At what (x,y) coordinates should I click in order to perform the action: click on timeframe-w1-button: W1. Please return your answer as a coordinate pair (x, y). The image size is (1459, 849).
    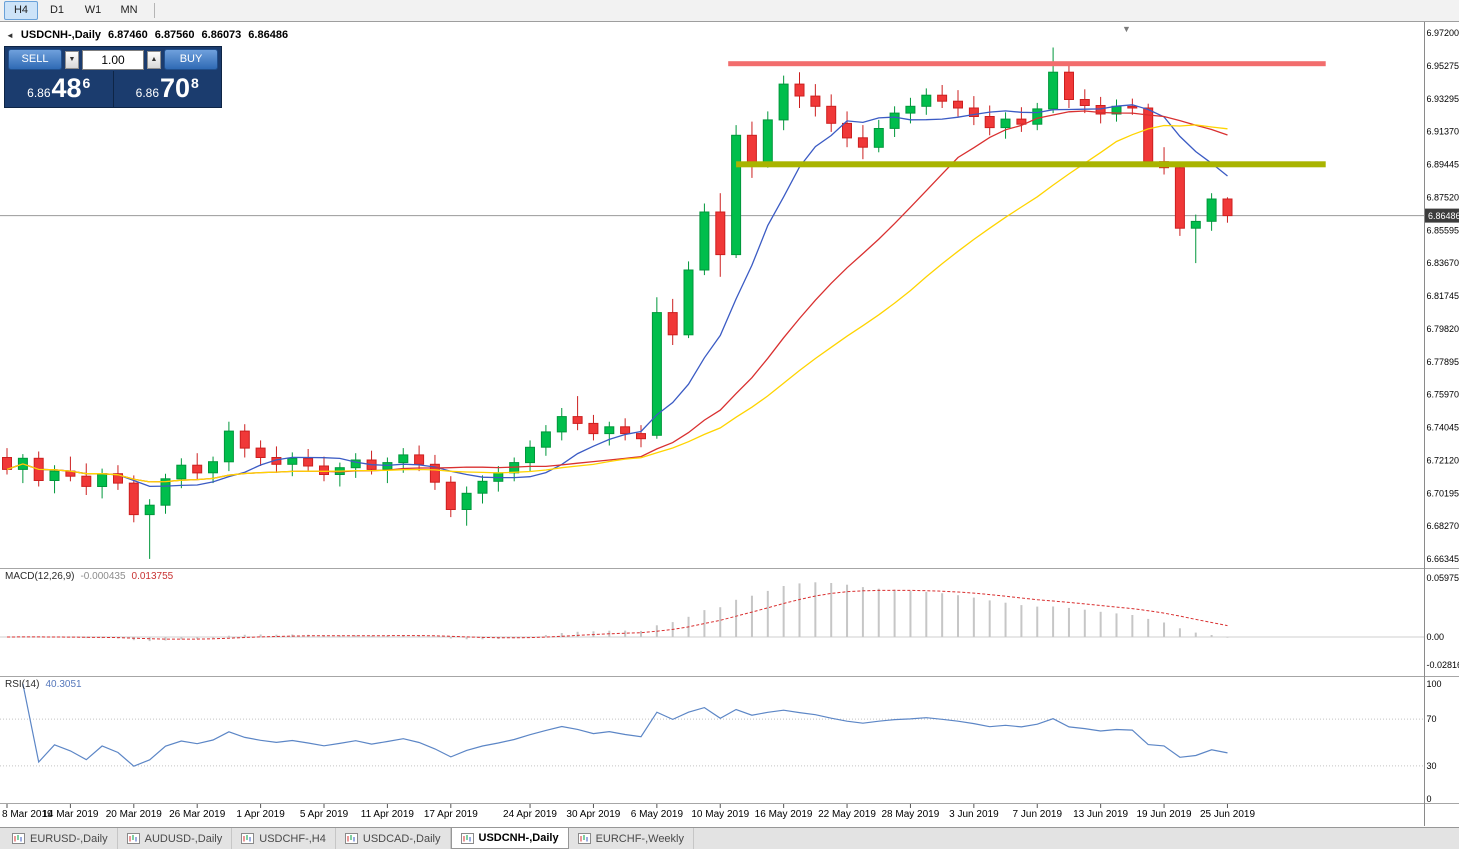
    Looking at the image, I should click on (93, 10).